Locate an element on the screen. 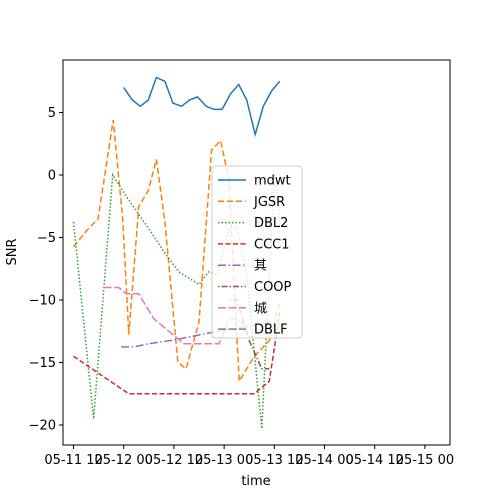 This screenshot has height=504, width=500. legend-box is located at coordinates (257, 252).